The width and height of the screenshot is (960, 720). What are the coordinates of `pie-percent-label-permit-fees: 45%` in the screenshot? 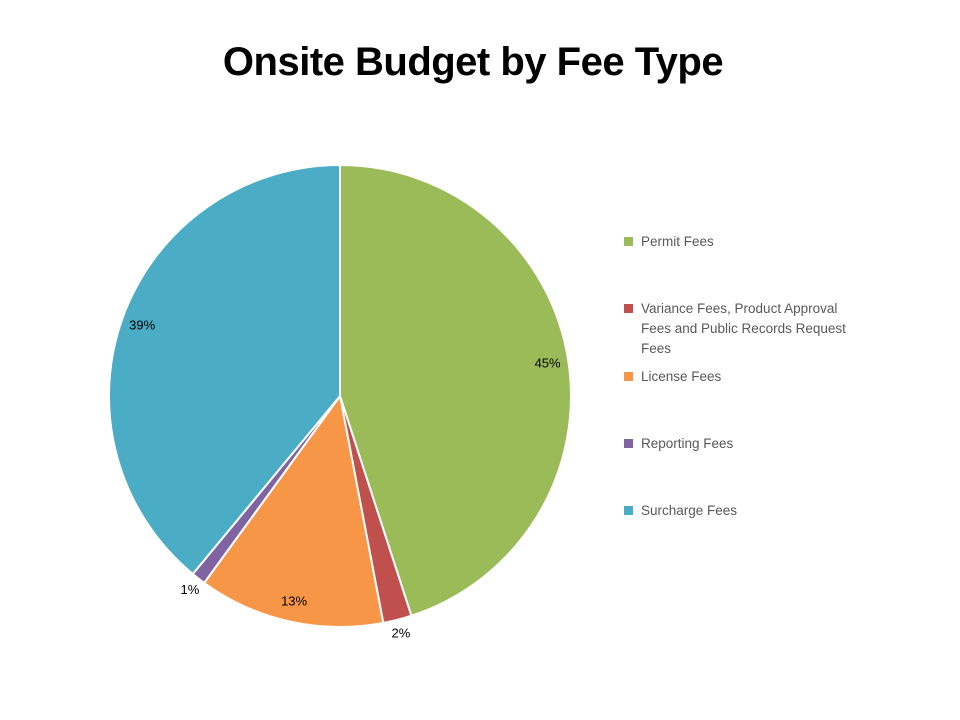 It's located at (548, 363).